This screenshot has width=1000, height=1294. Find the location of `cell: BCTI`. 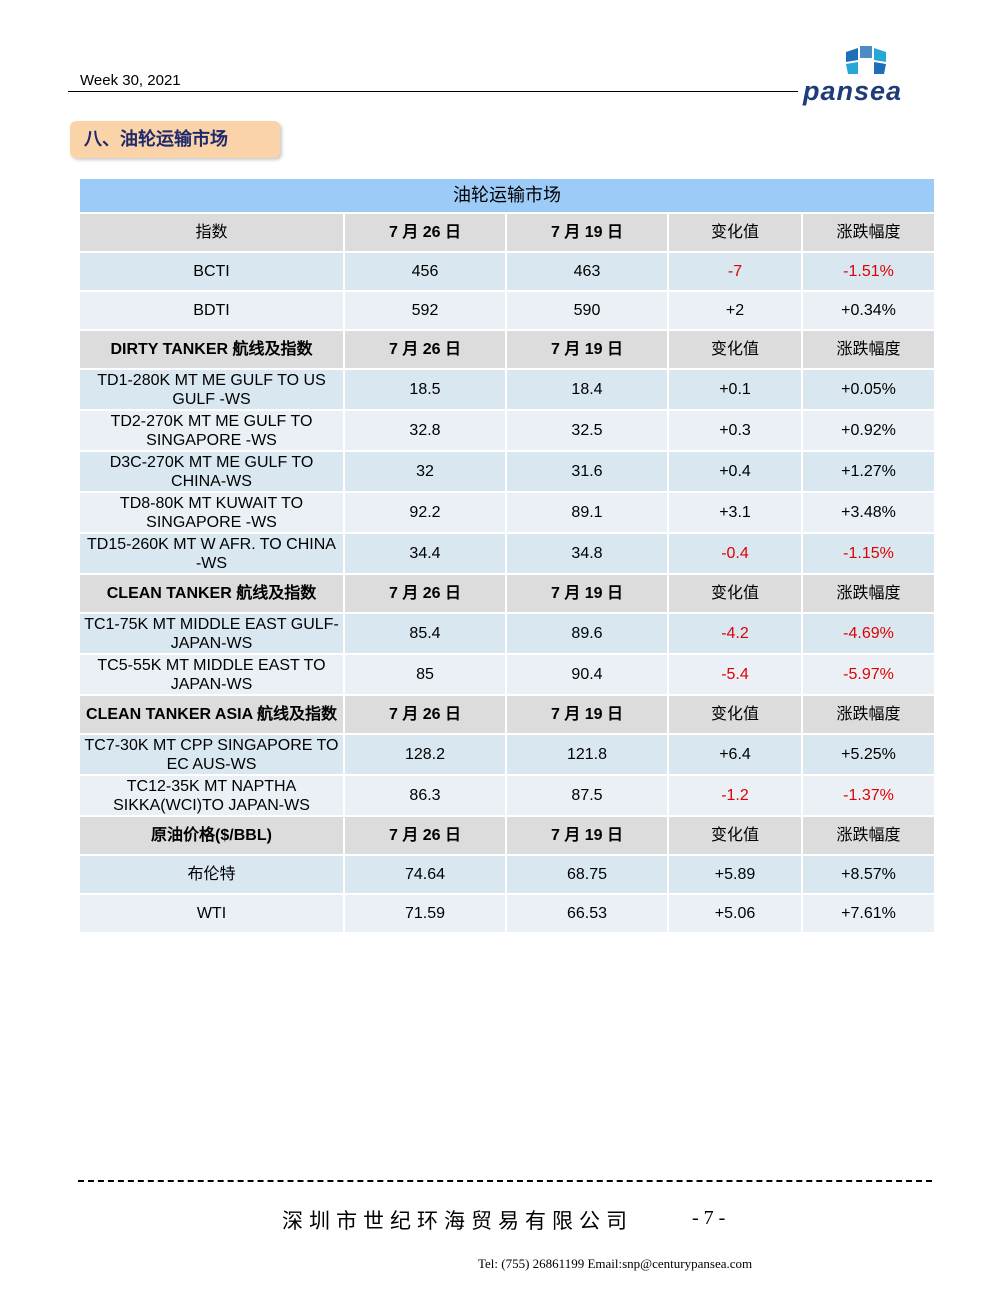

cell: BCTI is located at coordinates (211, 271).